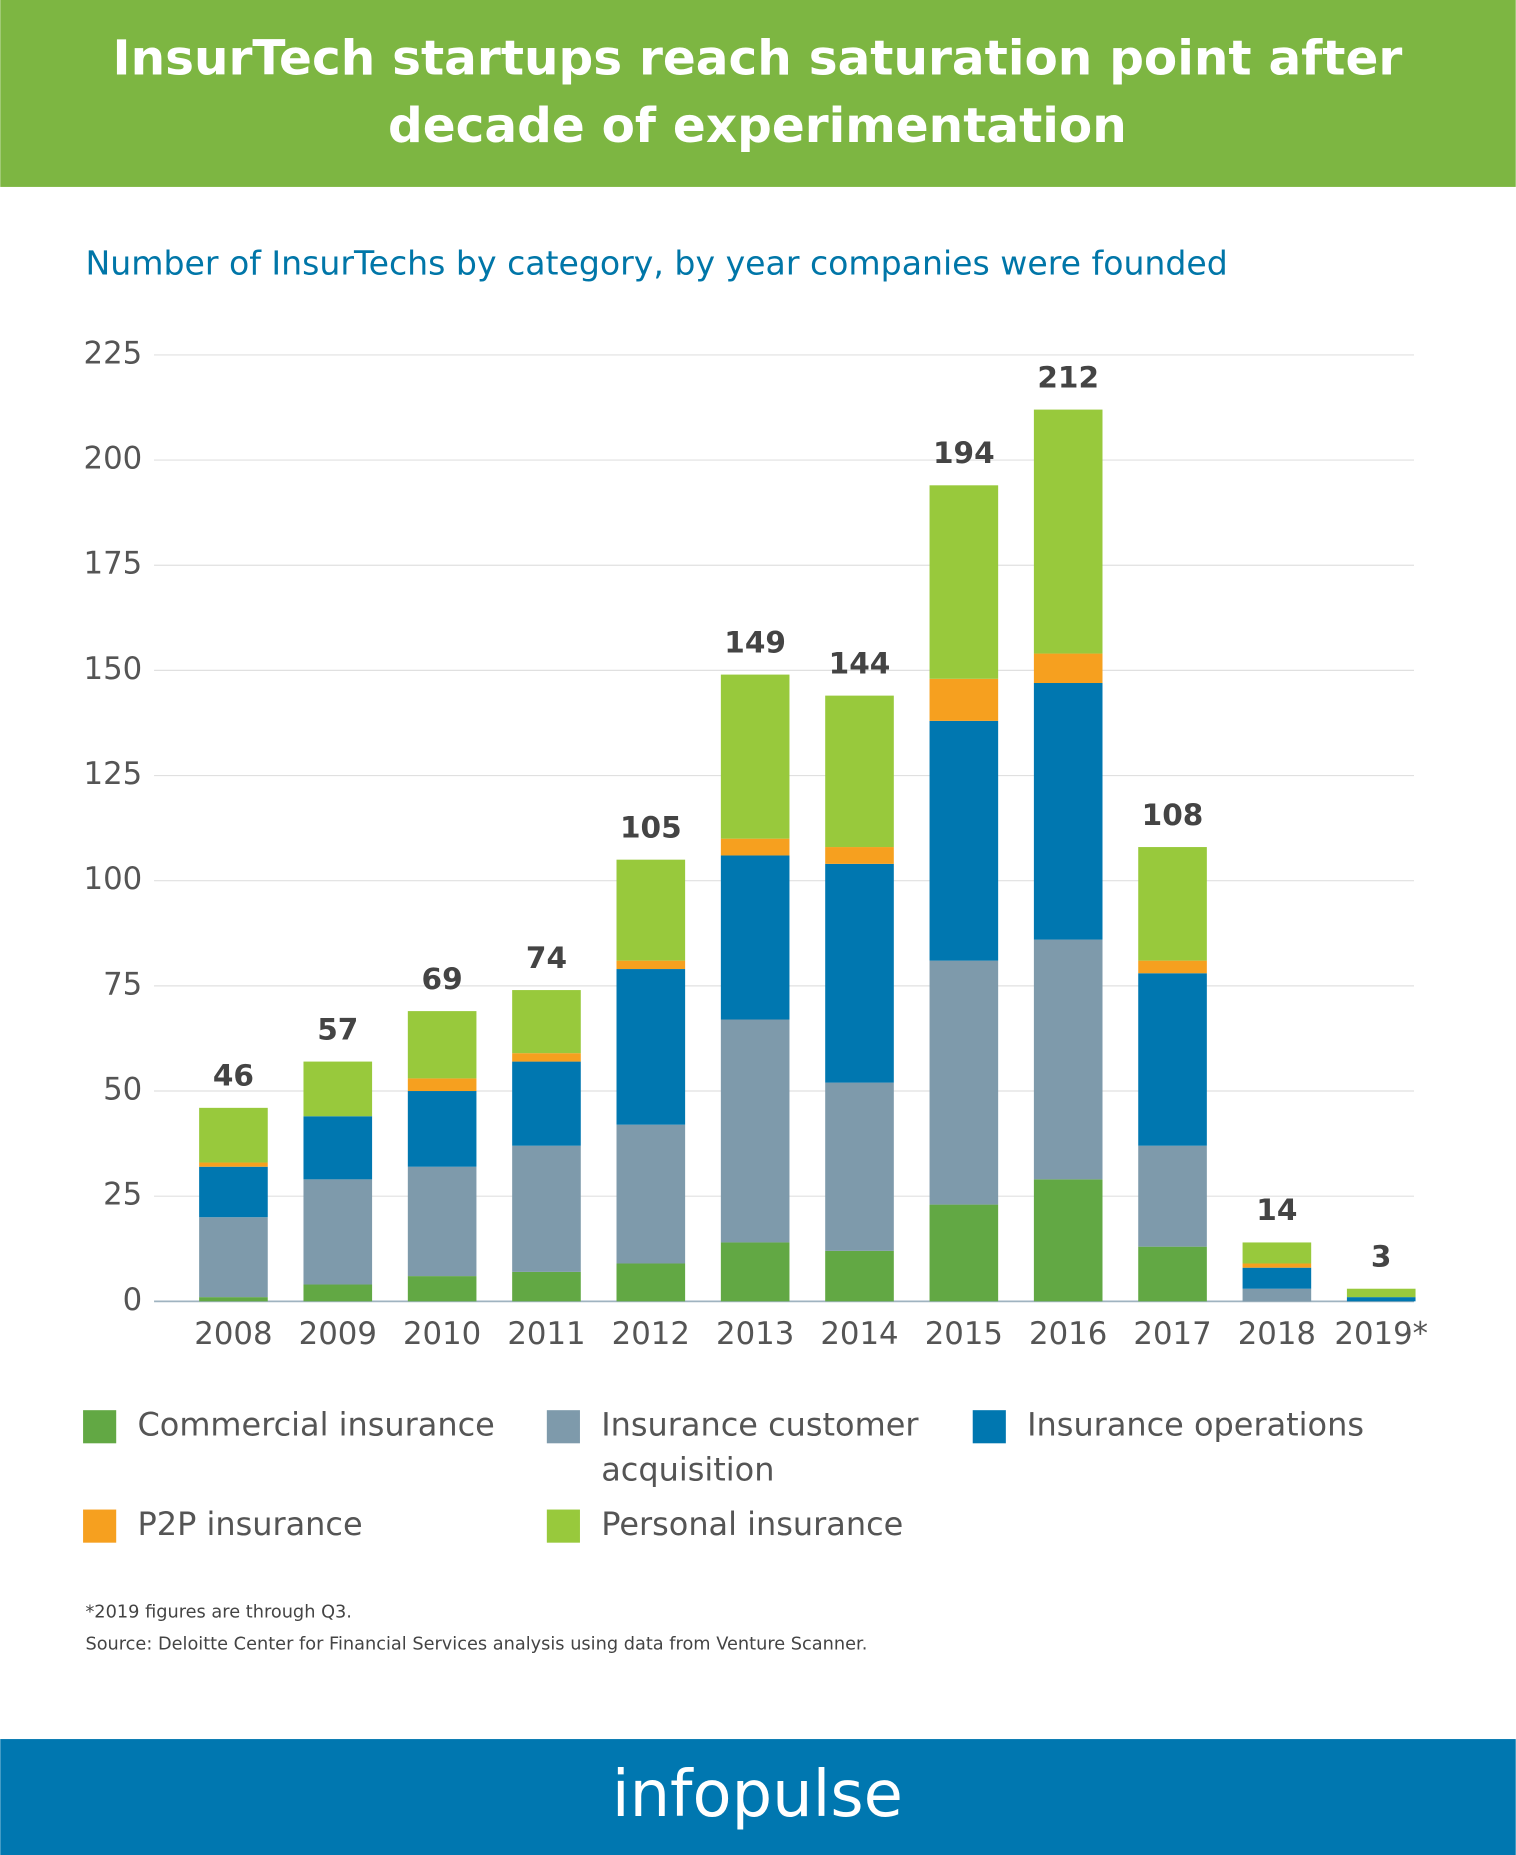 The height and width of the screenshot is (1855, 1516). Describe the element at coordinates (757, 126) in the screenshot. I see `title-line: decade of experimentation` at that location.